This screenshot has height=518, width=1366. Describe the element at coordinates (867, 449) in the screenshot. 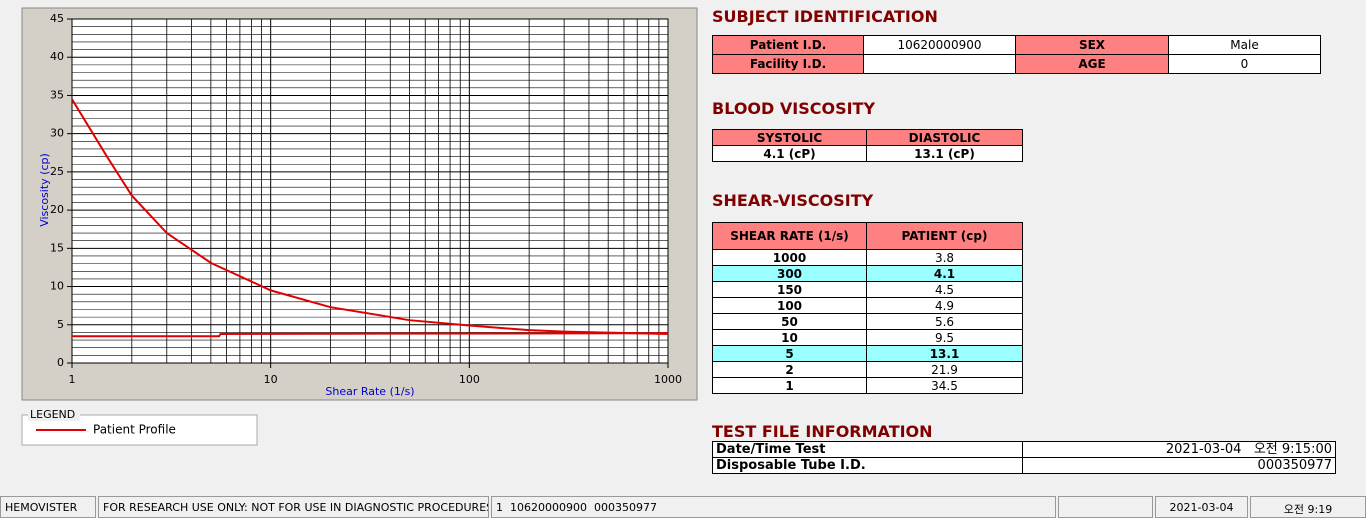

I see `field-label: Date/Time Test` at that location.